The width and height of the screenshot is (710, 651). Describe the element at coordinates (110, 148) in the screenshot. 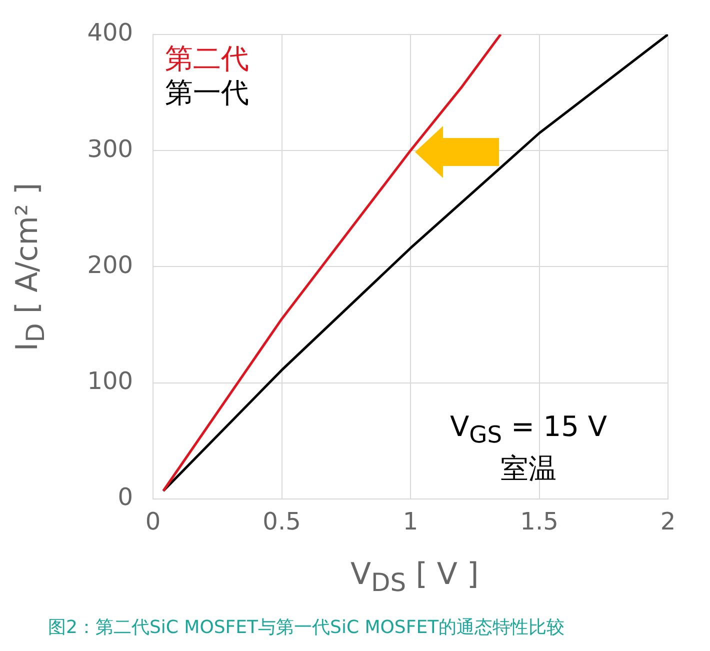

I see `y-tick-label: 300` at that location.